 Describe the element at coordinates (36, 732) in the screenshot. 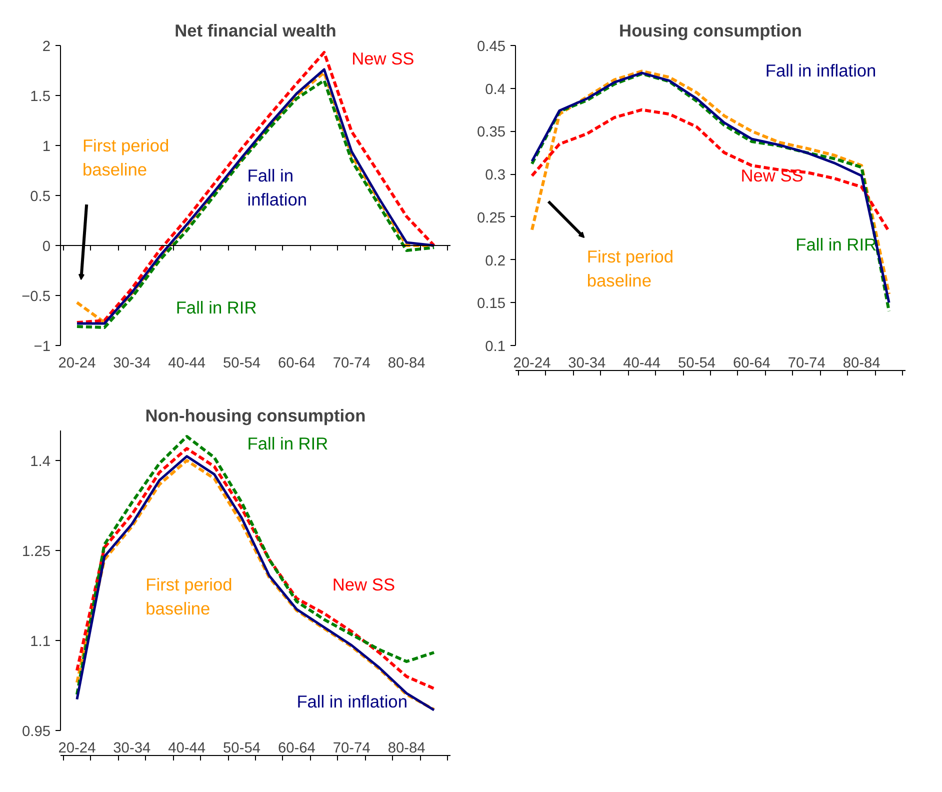

I see `y-tick-label: 0.95` at that location.